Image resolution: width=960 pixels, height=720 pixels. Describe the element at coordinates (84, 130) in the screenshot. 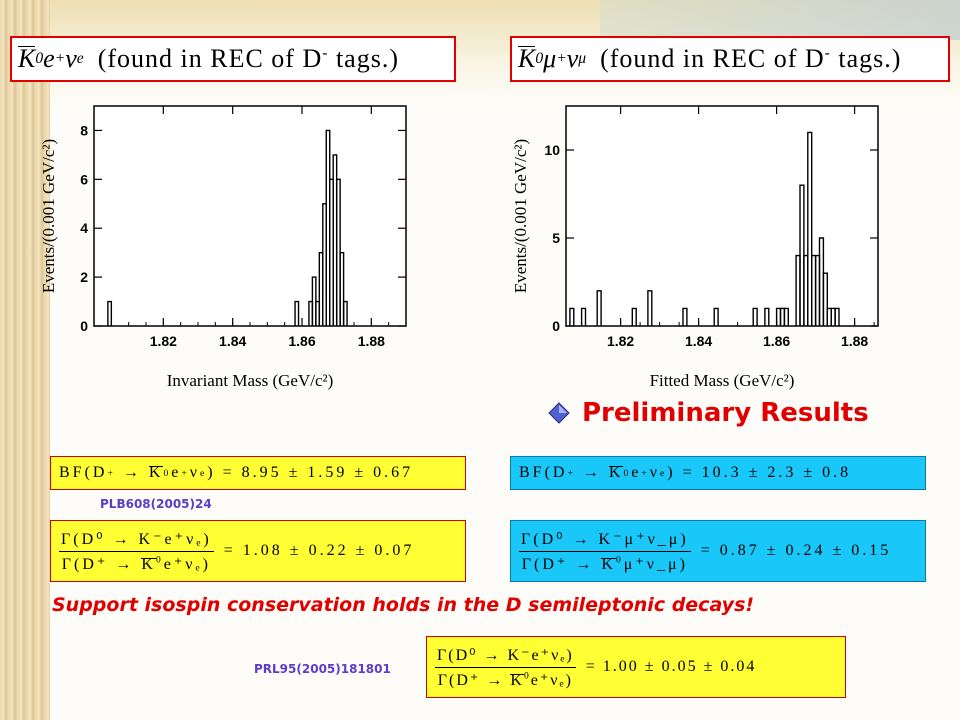

I see `y-tick-label: 8` at that location.